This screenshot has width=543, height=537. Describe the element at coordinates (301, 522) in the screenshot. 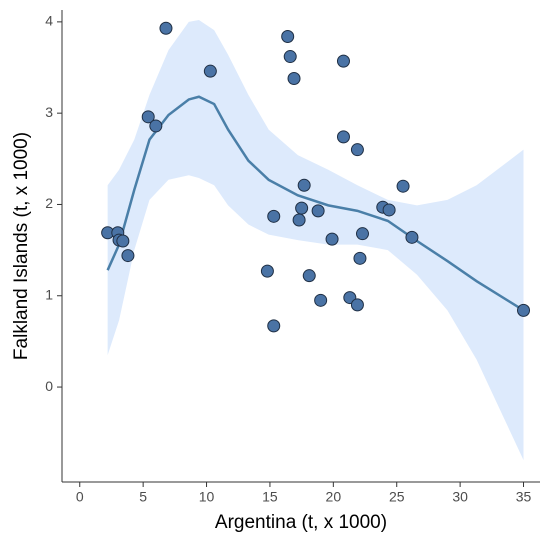

I see `x-axis-title: Argentina (t, x 1000)` at that location.